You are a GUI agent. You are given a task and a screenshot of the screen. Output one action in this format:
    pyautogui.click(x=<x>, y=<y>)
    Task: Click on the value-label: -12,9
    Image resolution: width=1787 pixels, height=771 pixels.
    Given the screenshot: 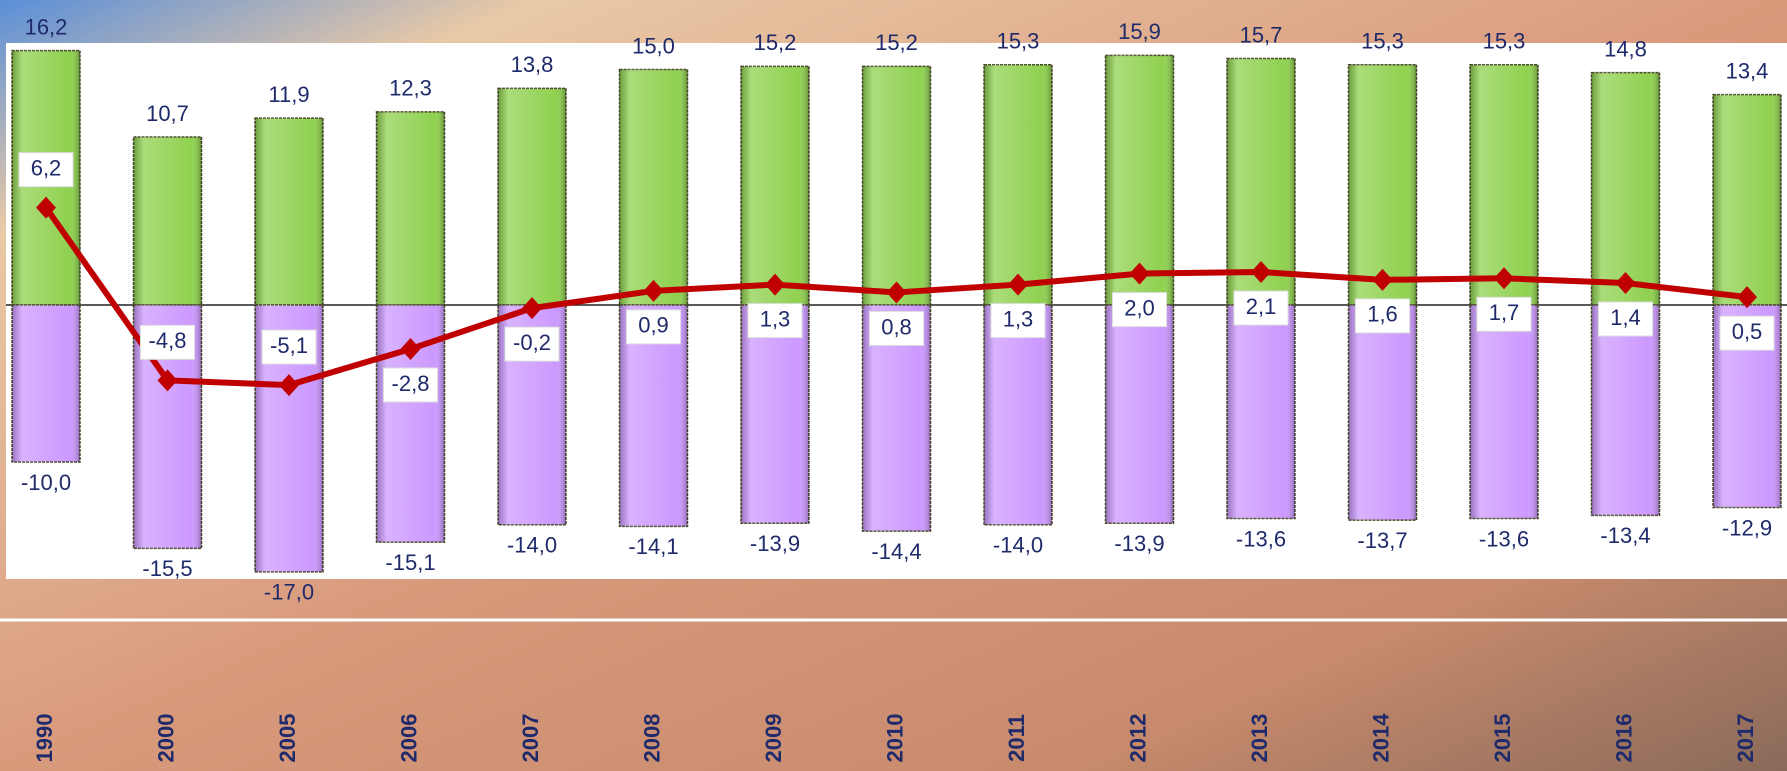 What is the action you would take?
    pyautogui.click(x=1747, y=527)
    